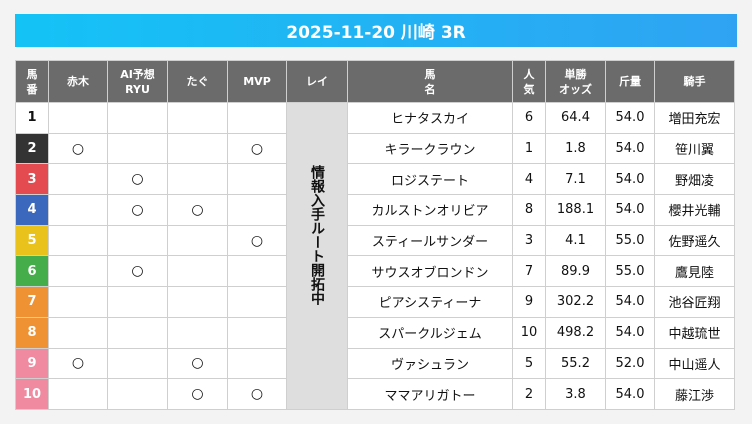 This screenshot has width=752, height=424. What do you see at coordinates (529, 302) in the screenshot?
I see `popularity: 9` at bounding box center [529, 302].